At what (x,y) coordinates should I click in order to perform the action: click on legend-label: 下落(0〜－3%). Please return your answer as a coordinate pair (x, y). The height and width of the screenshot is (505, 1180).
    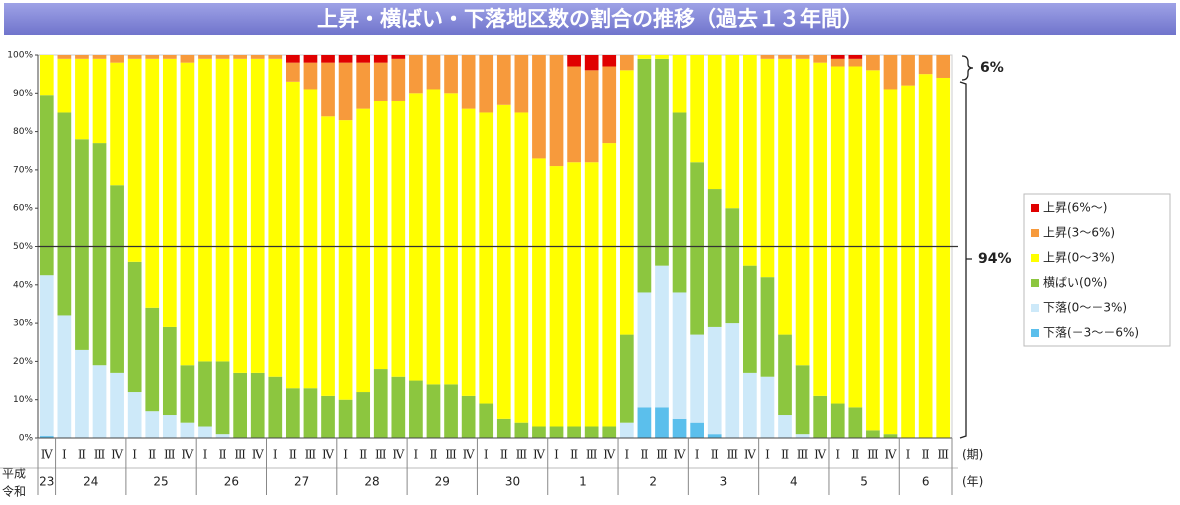
    Looking at the image, I should click on (1085, 308).